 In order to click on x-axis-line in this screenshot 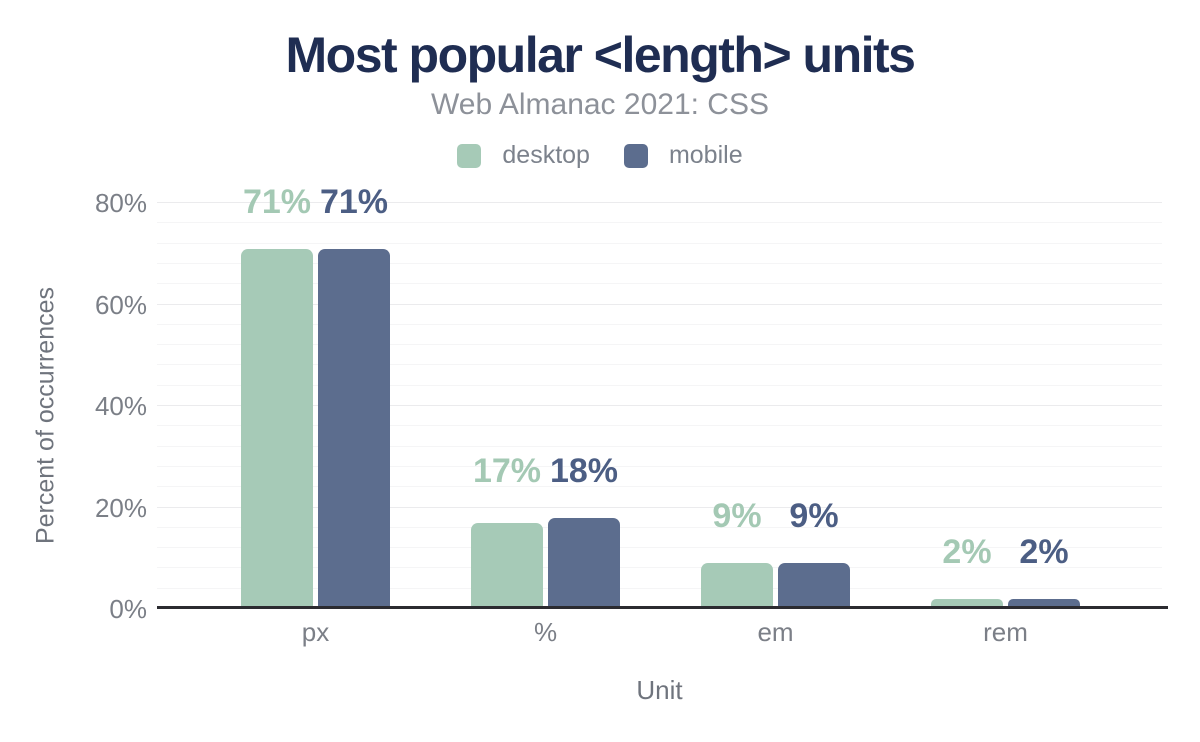, I will do `click(662, 607)`.